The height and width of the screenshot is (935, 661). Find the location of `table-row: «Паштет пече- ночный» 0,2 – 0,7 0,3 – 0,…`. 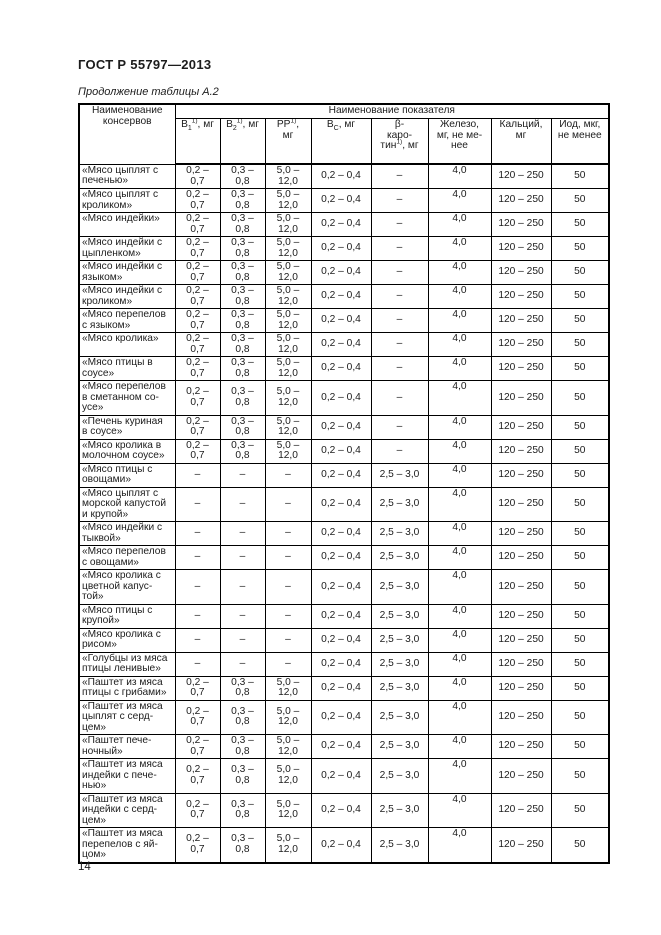

table-row: «Паштет пече- ночный» 0,2 – 0,7 0,3 – 0,… is located at coordinates (344, 746).